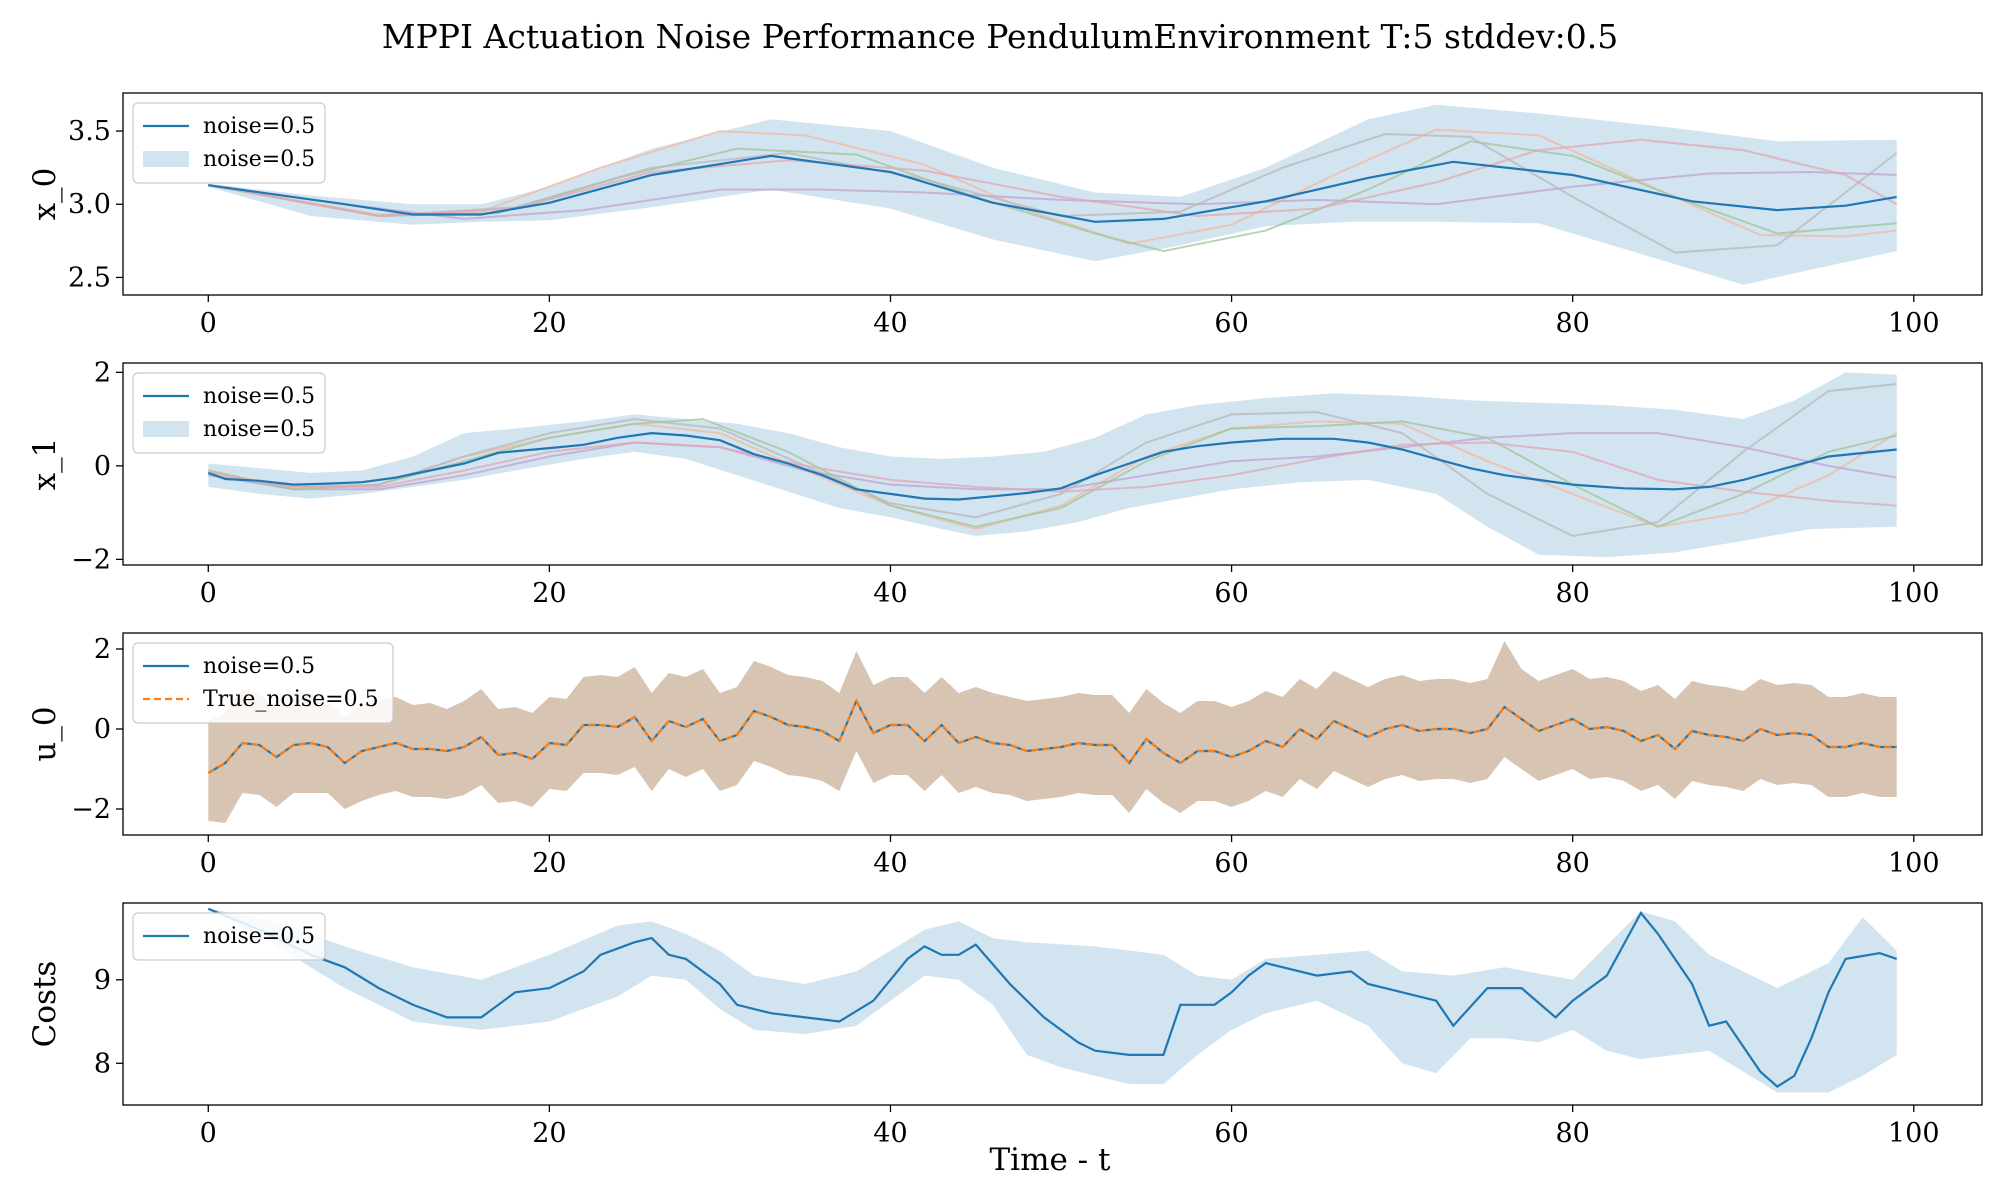  I want to click on x-axis-label: Time - t, so click(1051, 1160).